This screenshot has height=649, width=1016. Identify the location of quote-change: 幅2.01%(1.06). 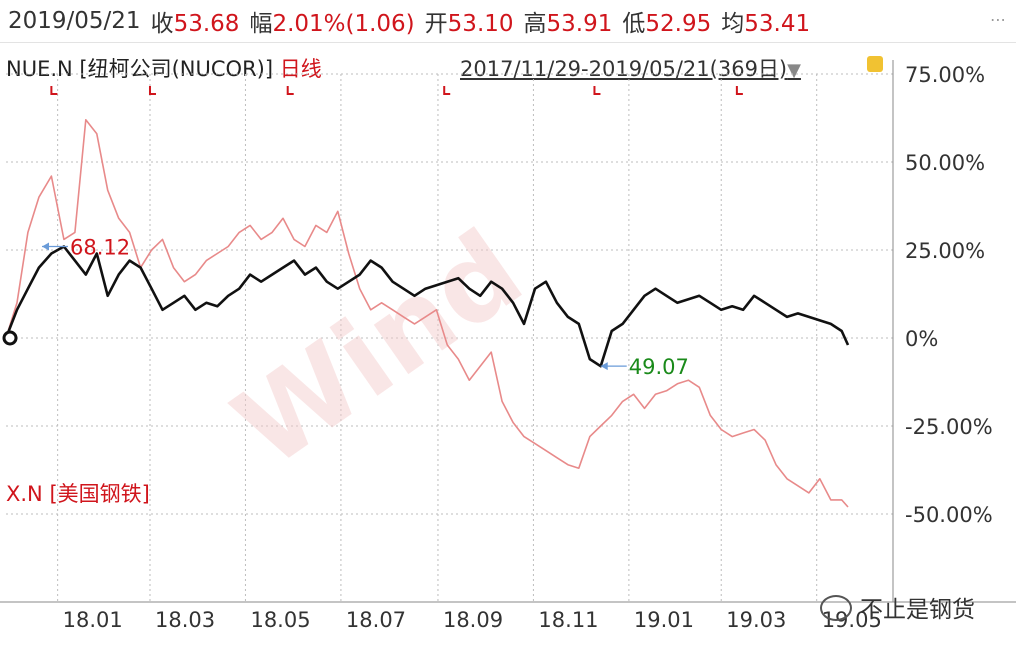
(331, 21).